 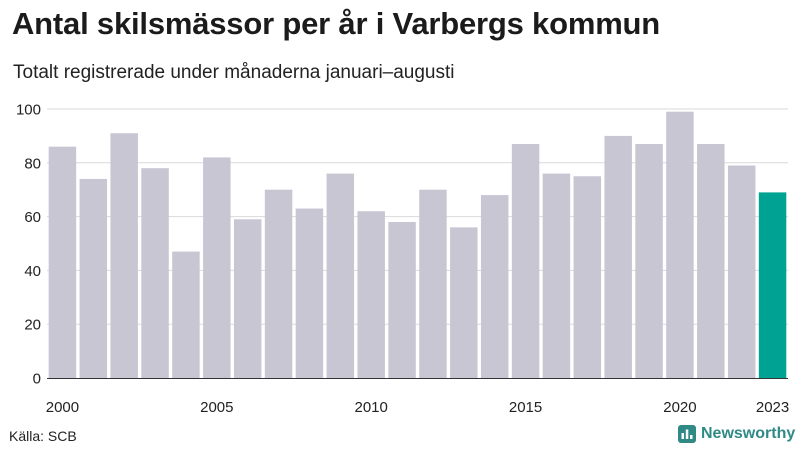 I want to click on bar-2019, so click(x=649, y=260).